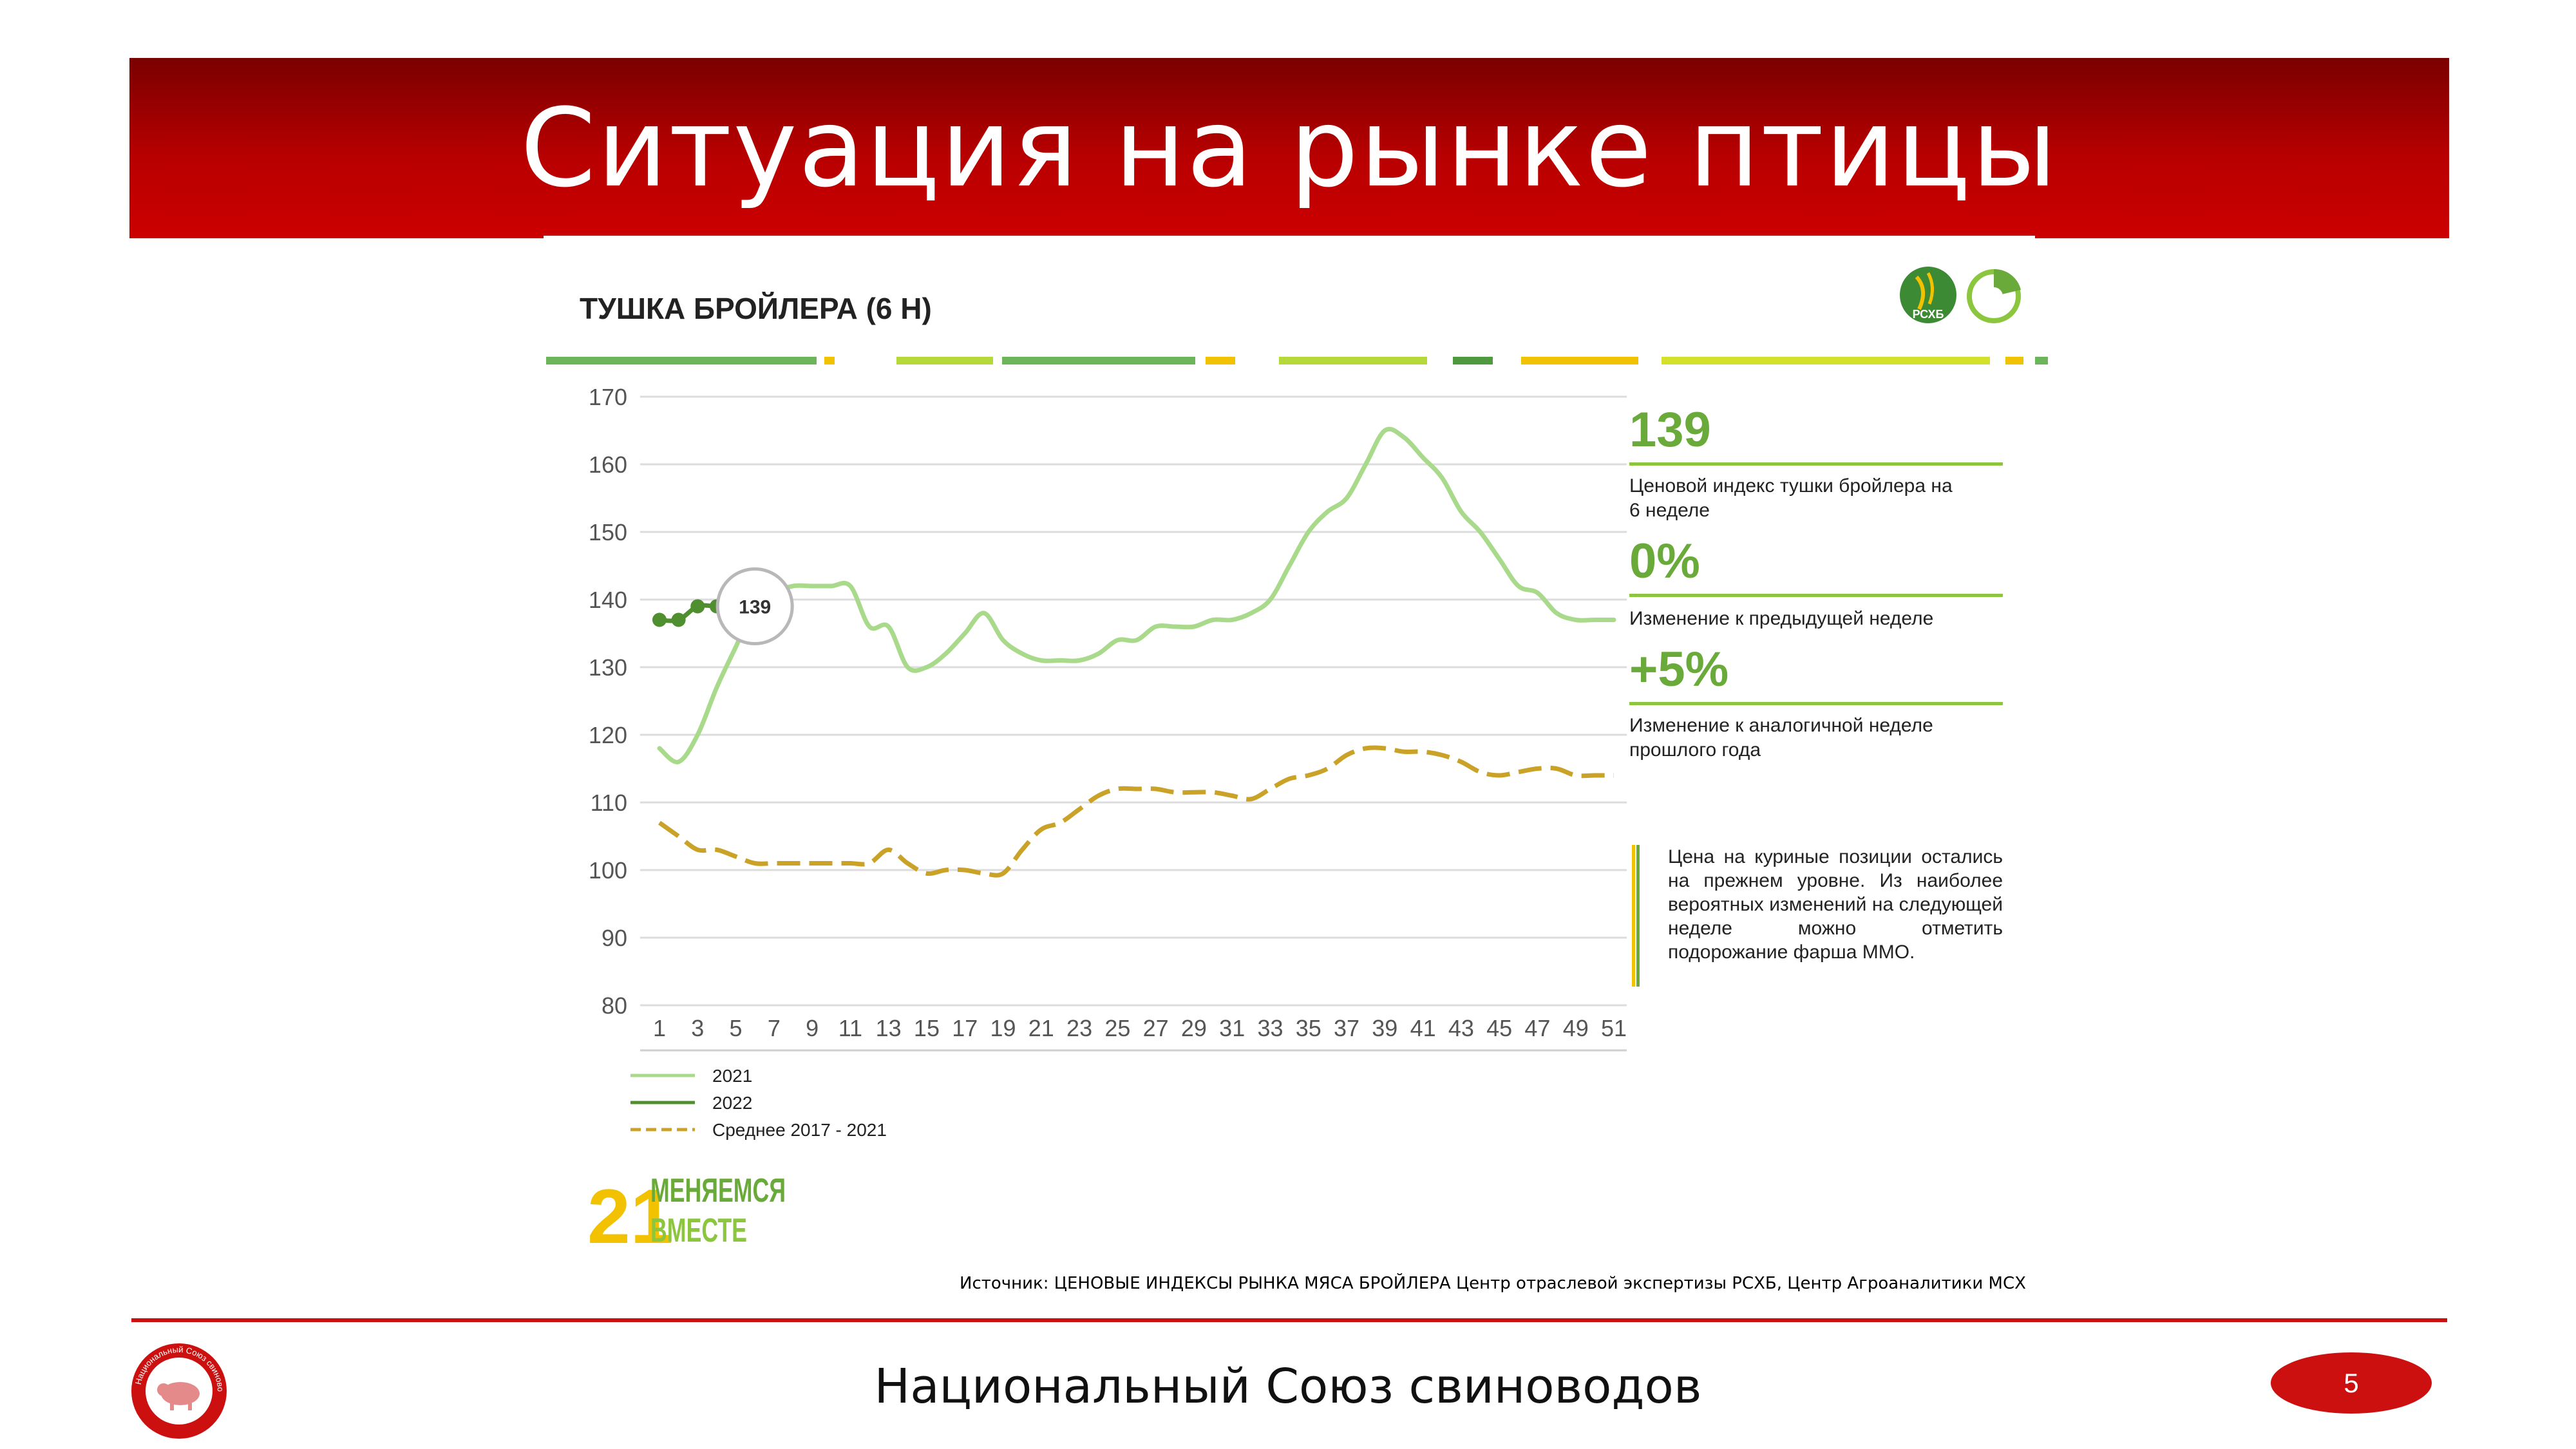 The width and height of the screenshot is (2576, 1449). Describe the element at coordinates (799, 1130) in the screenshot. I see `legend-label: Среднее 2017 - 2021` at that location.